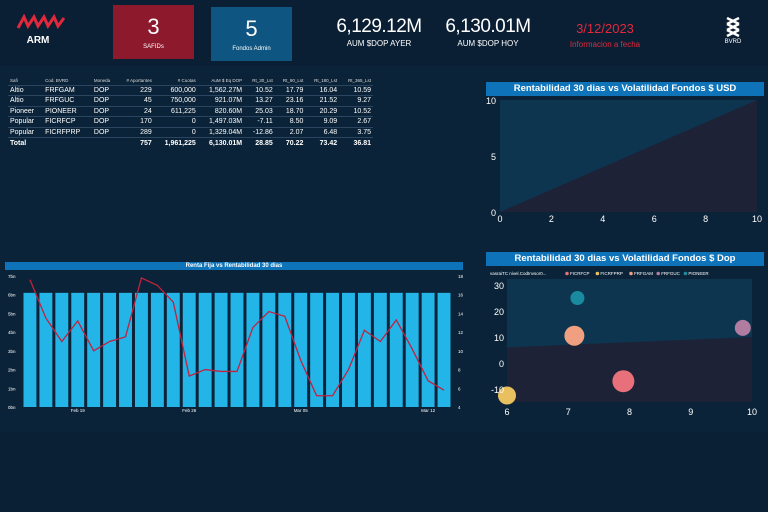 The image size is (768, 512). What do you see at coordinates (290, 121) in the screenshot?
I see `table-cell: 8.50` at bounding box center [290, 121].